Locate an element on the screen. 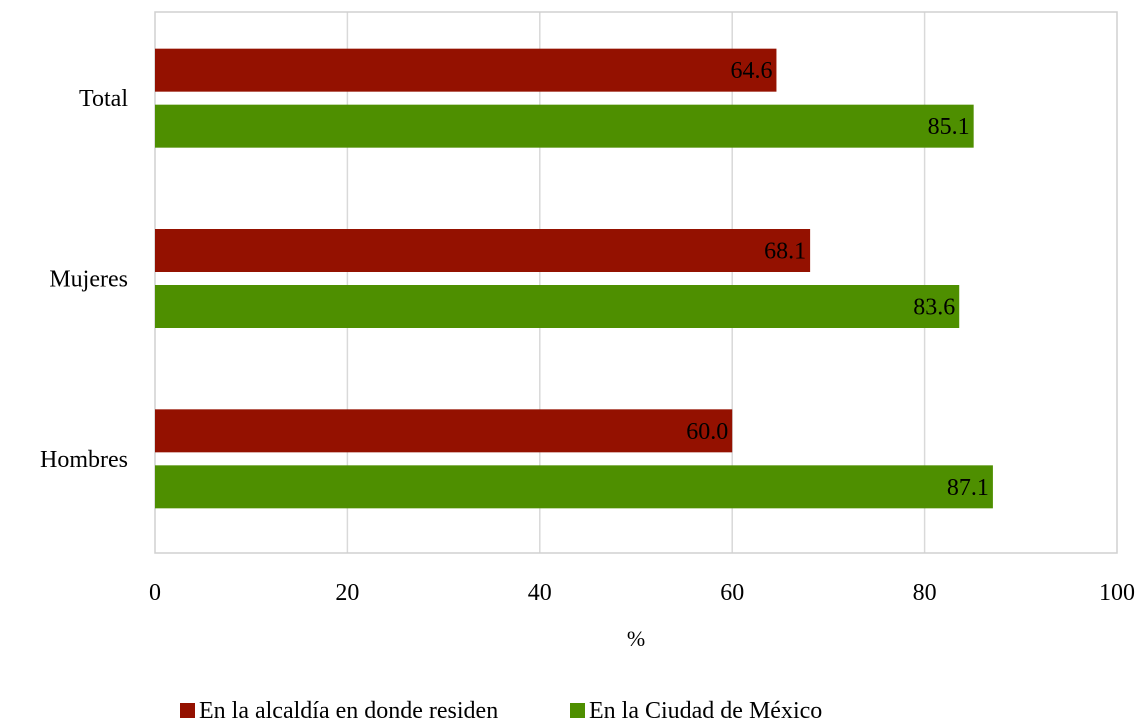  category-label: Hombres is located at coordinates (84, 460).